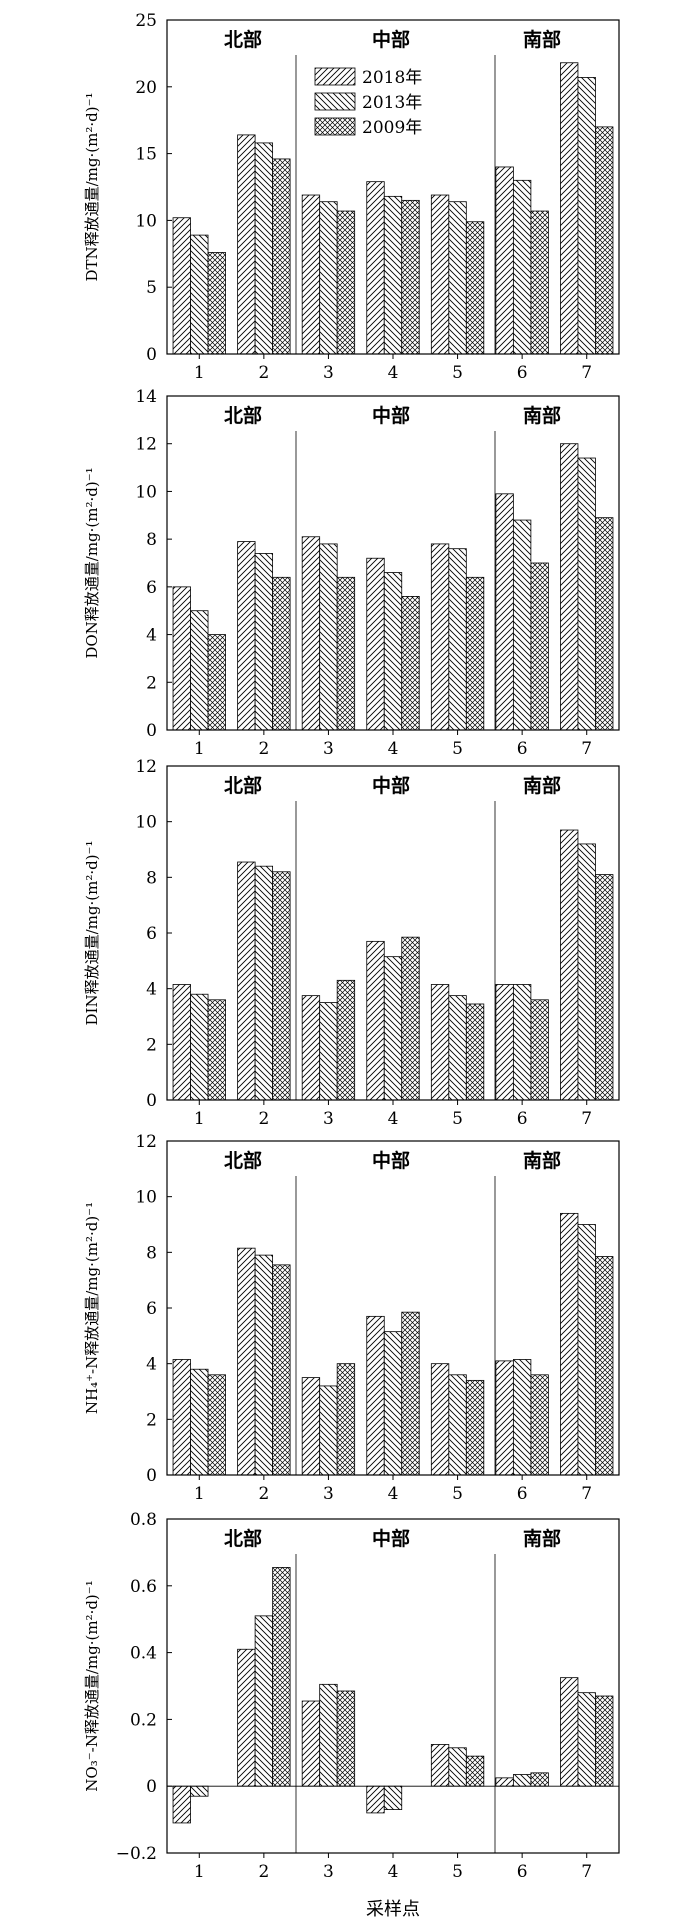 This screenshot has height=1928, width=700. I want to click on legend: 2018年 2013年 2009年, so click(368, 102).